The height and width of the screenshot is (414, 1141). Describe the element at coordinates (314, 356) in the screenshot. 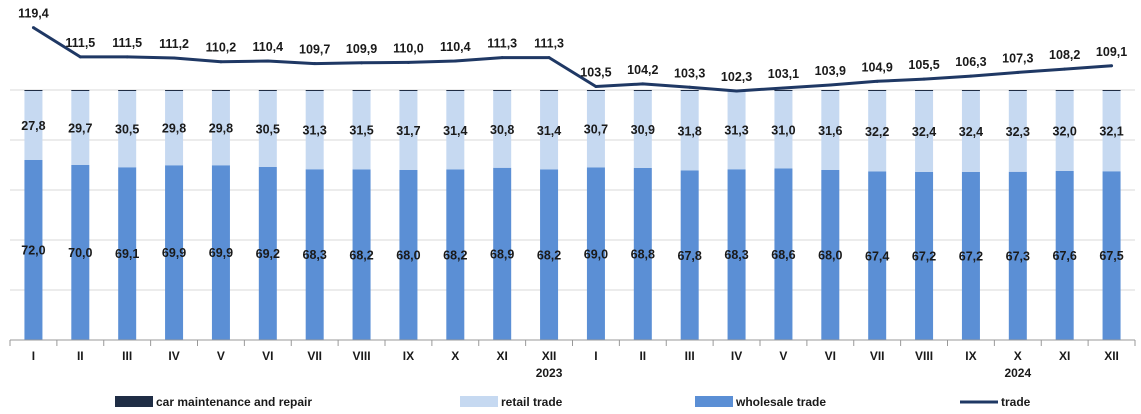

I see `x-tick-label: VII` at that location.